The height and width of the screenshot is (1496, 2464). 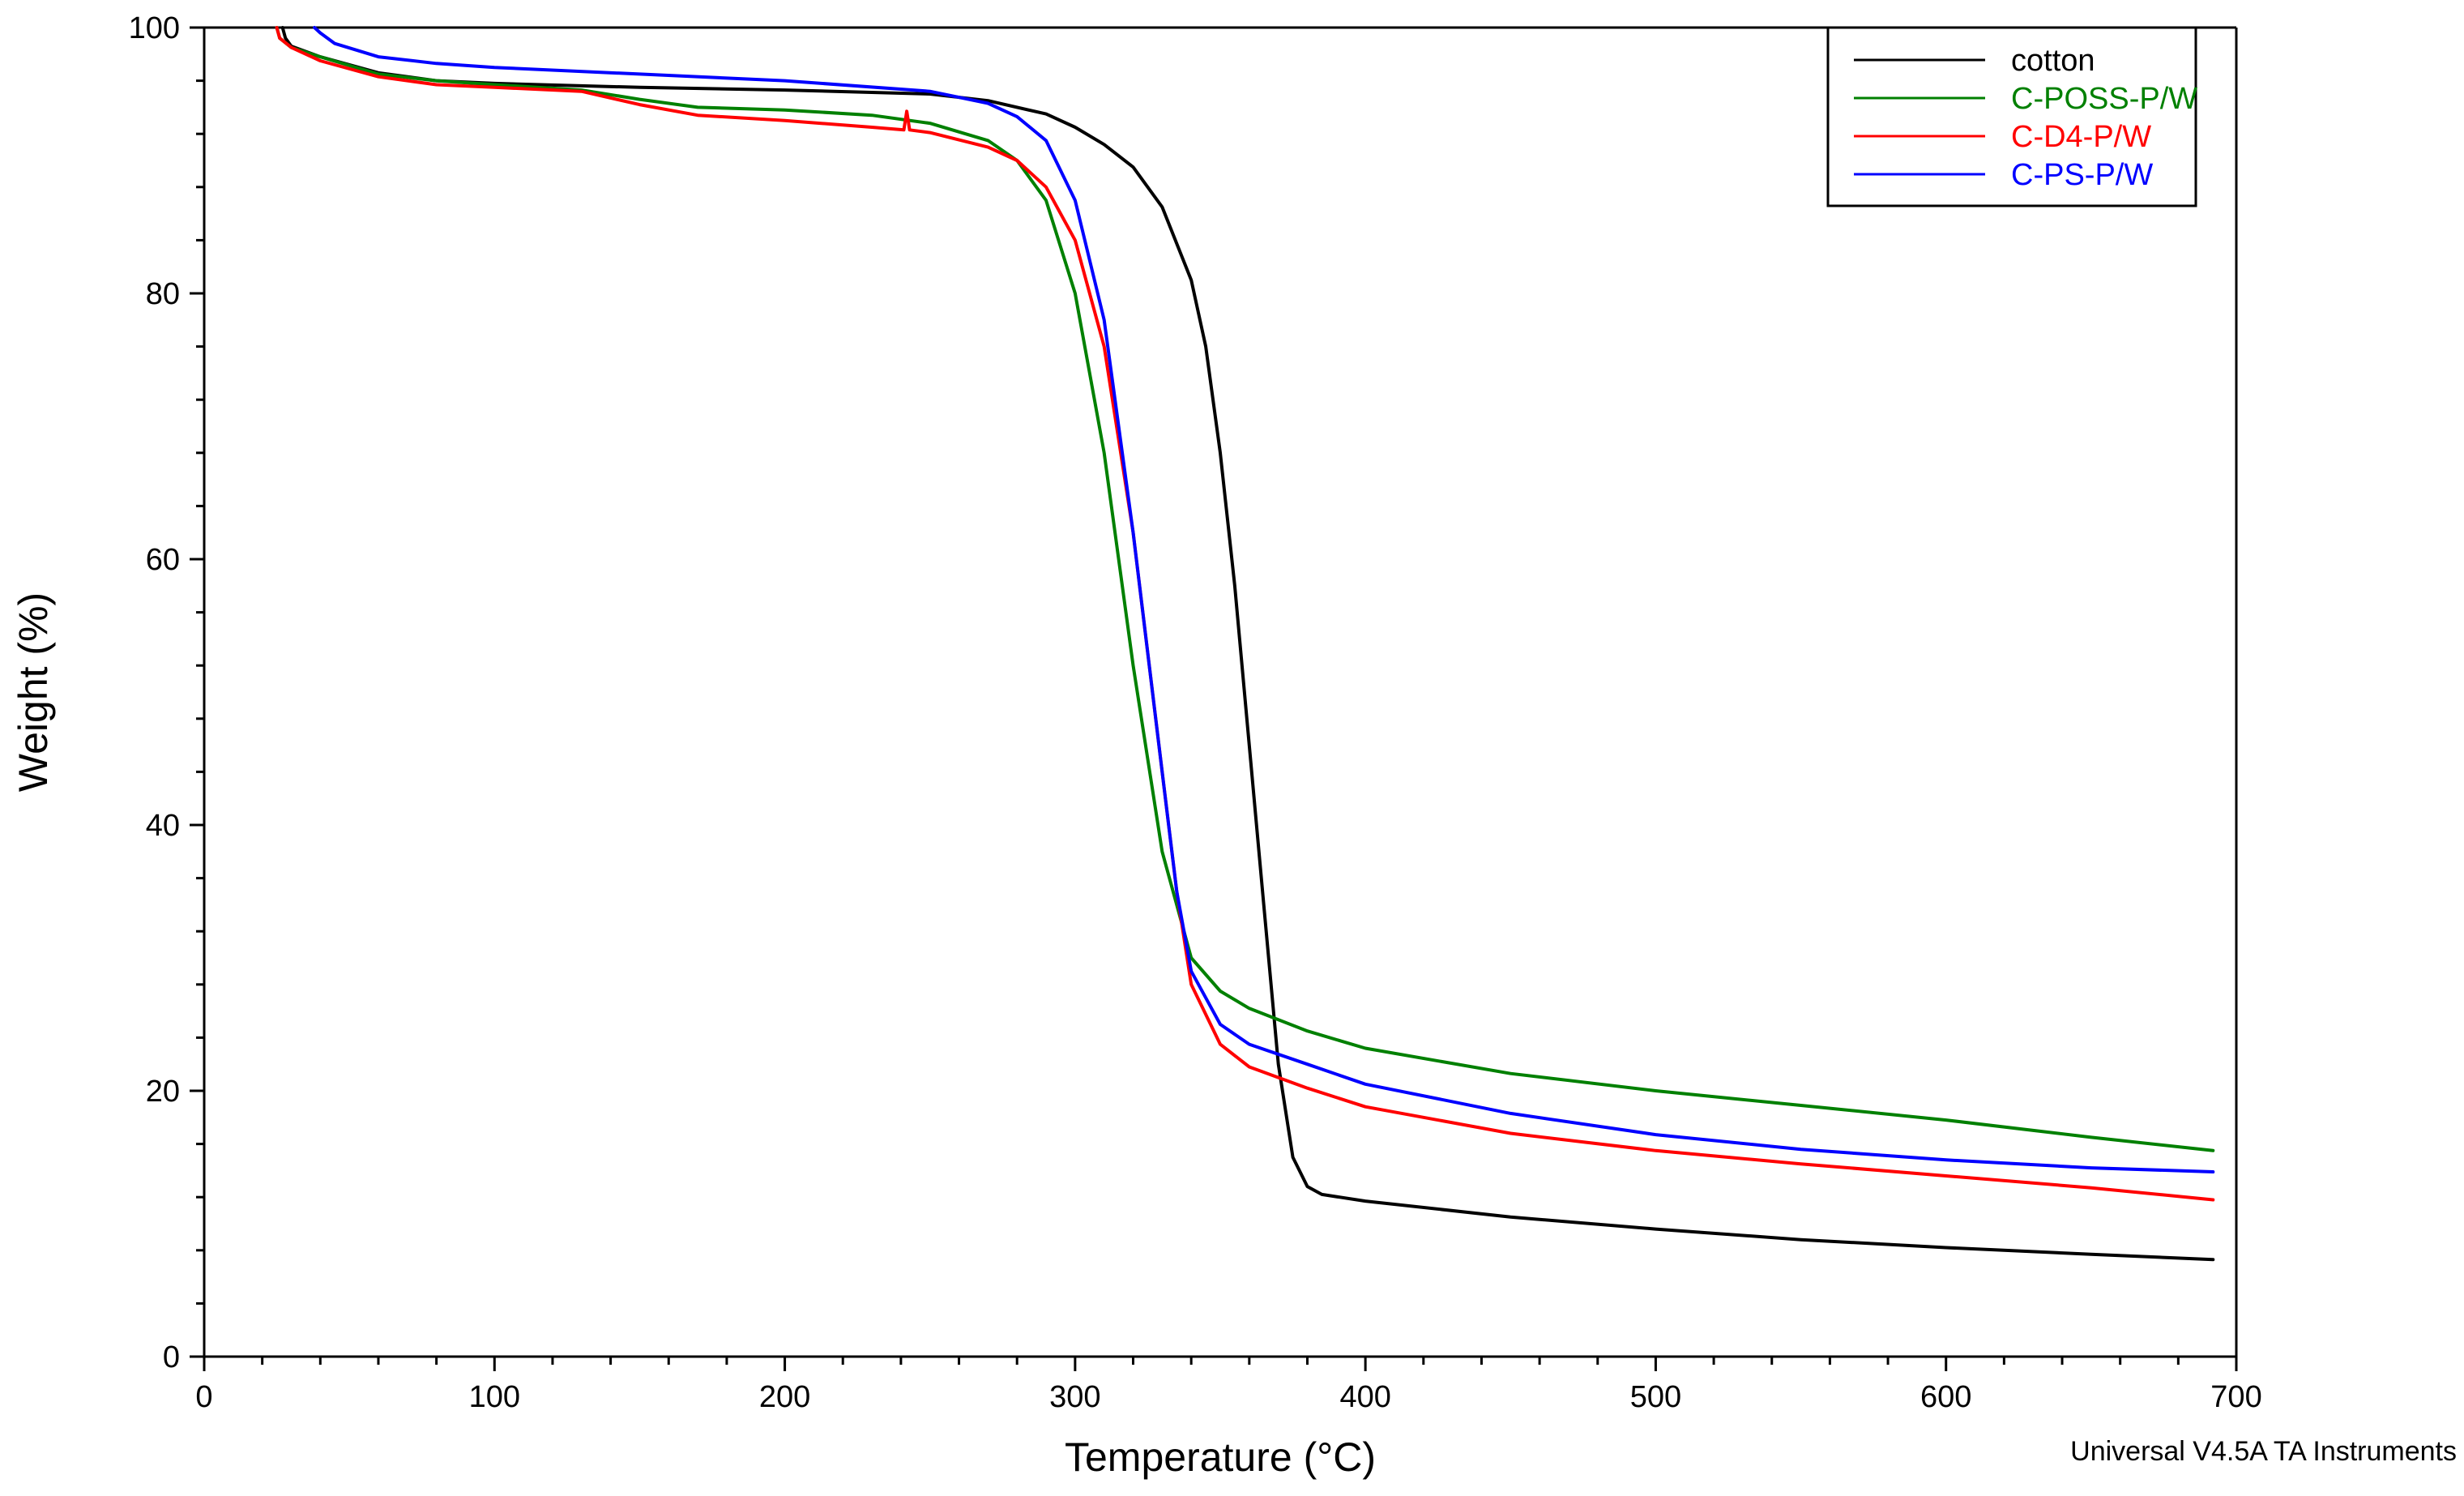 What do you see at coordinates (1074, 1397) in the screenshot?
I see `x-tick-label: 300` at bounding box center [1074, 1397].